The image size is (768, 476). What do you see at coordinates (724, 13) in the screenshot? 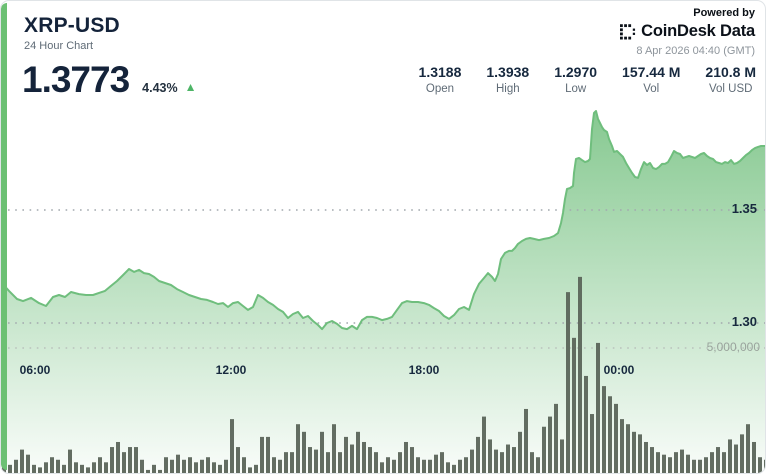
I see `powered-by-label: Powered by` at bounding box center [724, 13].